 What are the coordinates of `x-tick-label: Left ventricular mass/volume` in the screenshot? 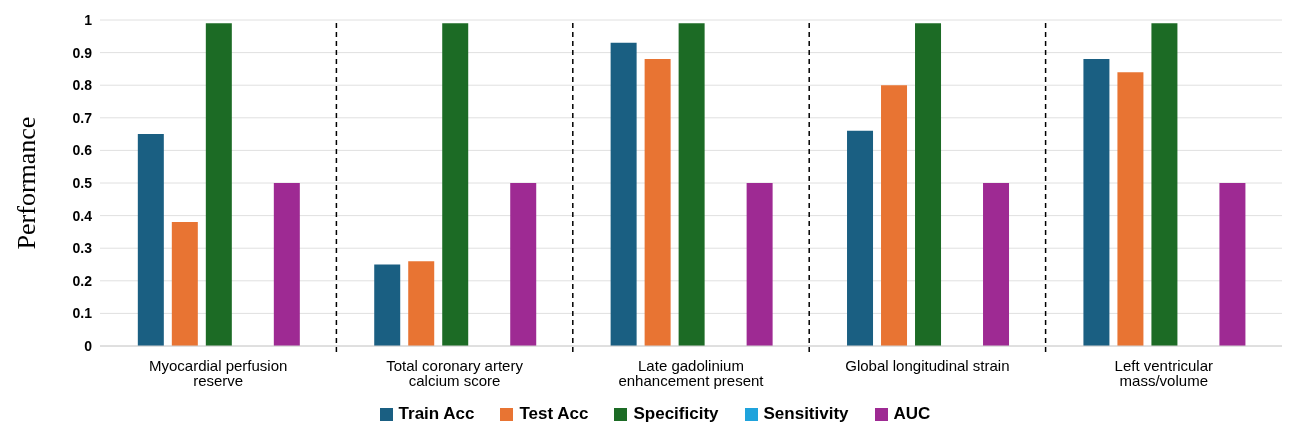 It's located at (1163, 372).